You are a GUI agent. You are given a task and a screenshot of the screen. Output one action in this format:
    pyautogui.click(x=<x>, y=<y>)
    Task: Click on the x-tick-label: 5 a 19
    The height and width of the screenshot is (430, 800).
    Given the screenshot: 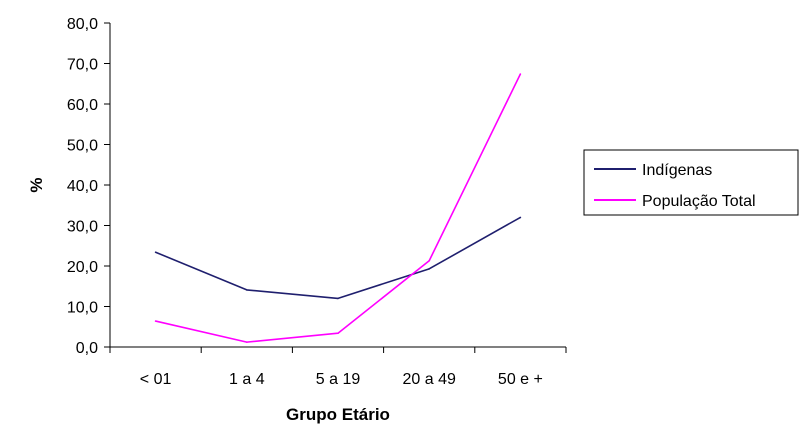 What is the action you would take?
    pyautogui.click(x=338, y=379)
    